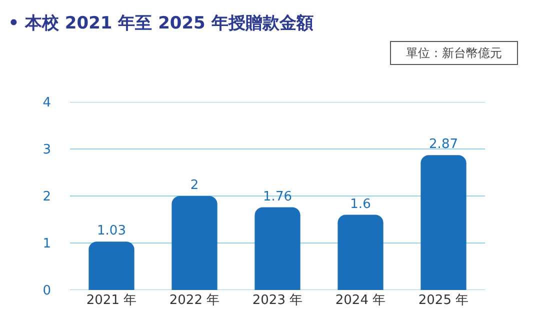 This screenshot has width=548, height=336. Describe the element at coordinates (454, 53) in the screenshot. I see `text: 單位：新台幣億元` at that location.